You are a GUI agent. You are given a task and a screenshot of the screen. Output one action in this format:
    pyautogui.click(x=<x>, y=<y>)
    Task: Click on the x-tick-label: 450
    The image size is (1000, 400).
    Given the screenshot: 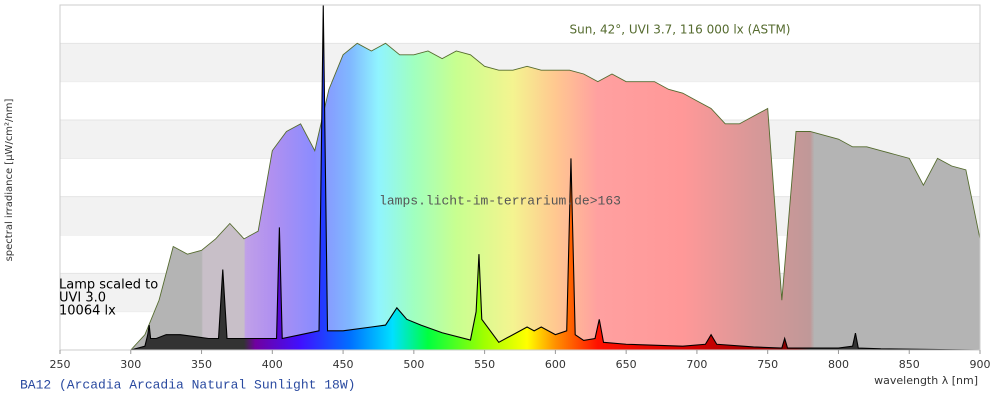 What is the action you would take?
    pyautogui.click(x=343, y=364)
    